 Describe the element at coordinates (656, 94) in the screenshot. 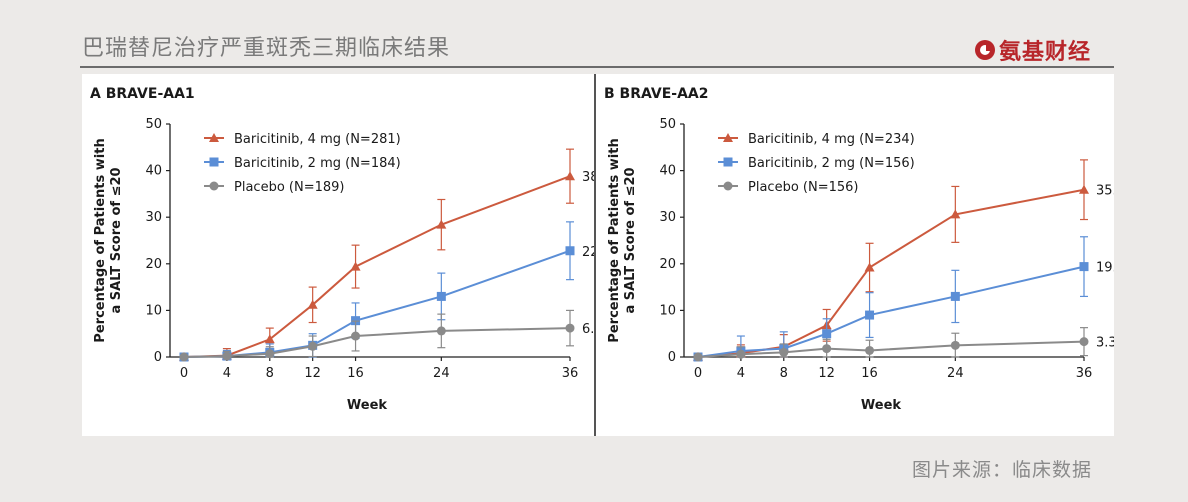

I see `panel-title: B BRAVE-AA2` at that location.